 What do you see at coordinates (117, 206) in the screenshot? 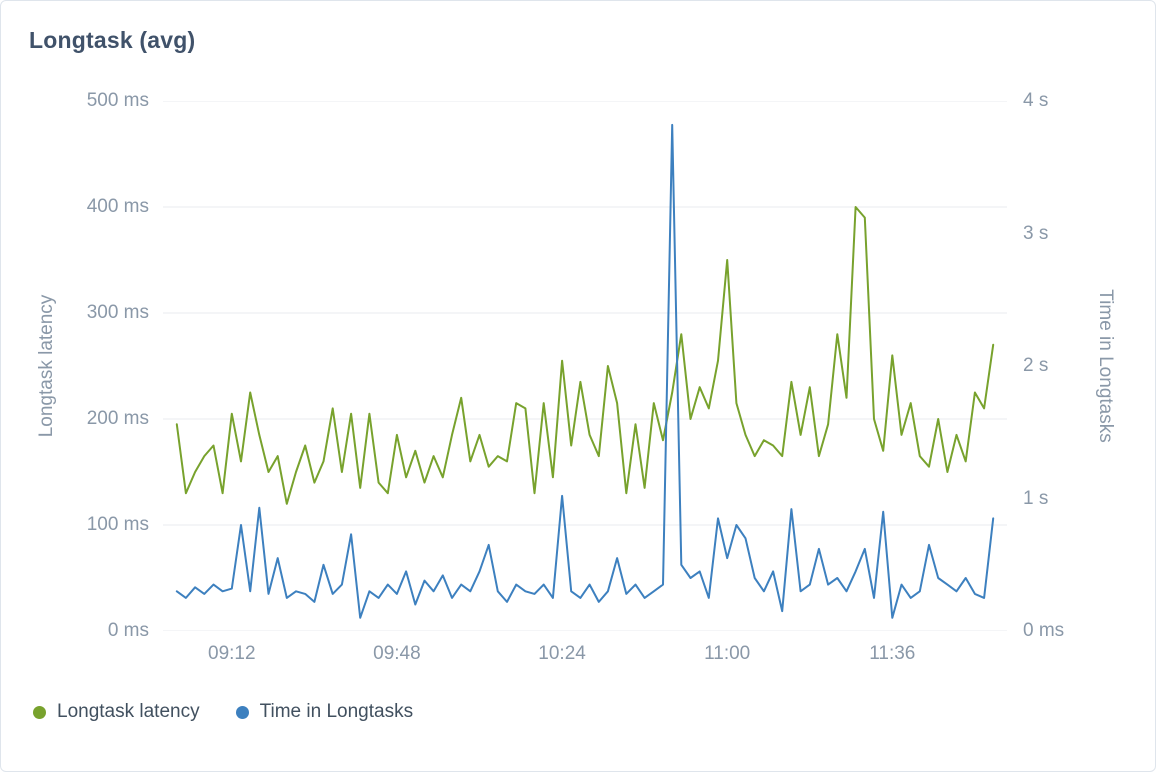
I see `left-axis-tick-label: 400 ms` at bounding box center [117, 206].